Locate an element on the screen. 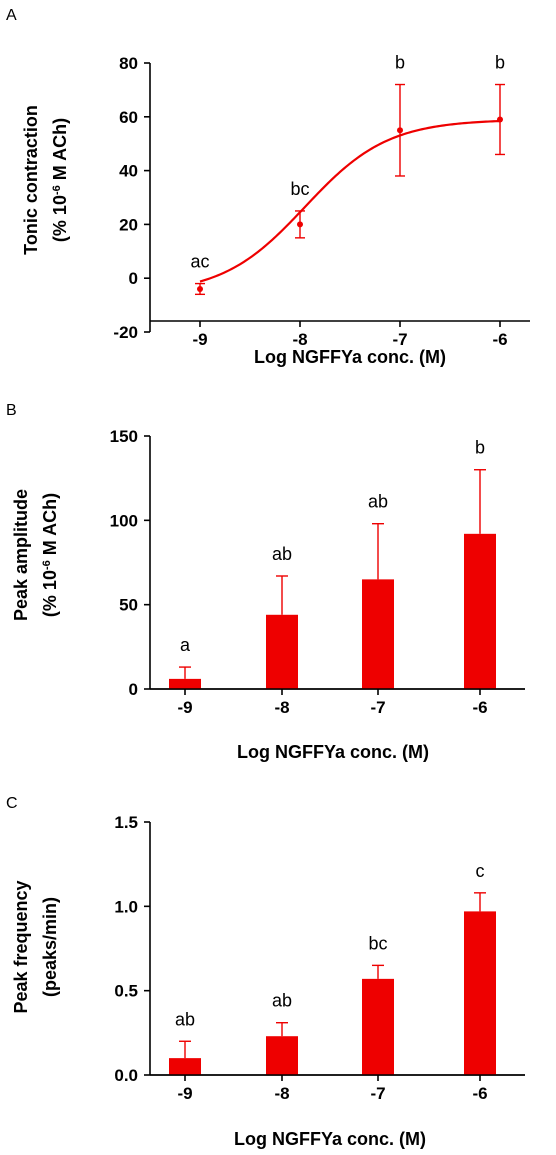  fit-curve is located at coordinates (350, 201).